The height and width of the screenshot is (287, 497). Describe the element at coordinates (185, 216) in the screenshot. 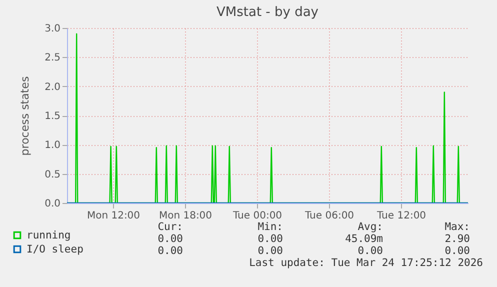

I see `x-tick-label: Mon 18:00` at that location.